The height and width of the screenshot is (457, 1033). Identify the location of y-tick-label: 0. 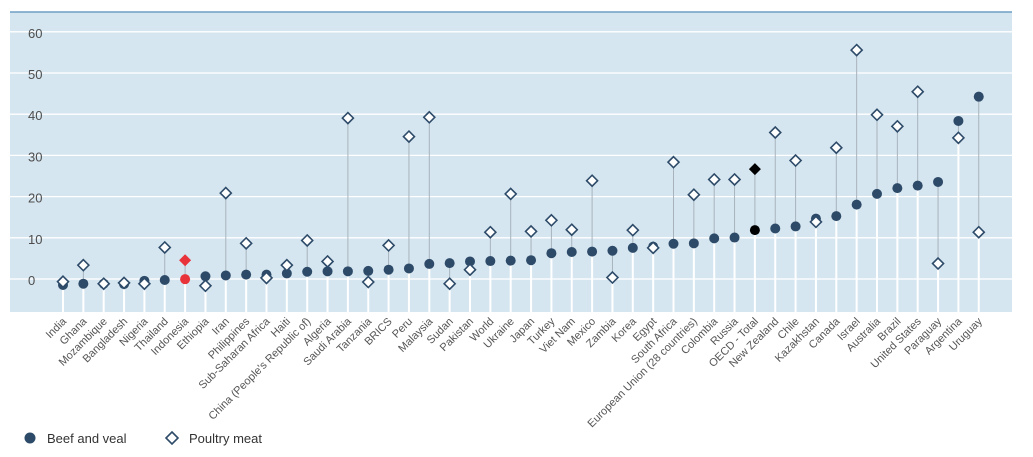
(31, 280).